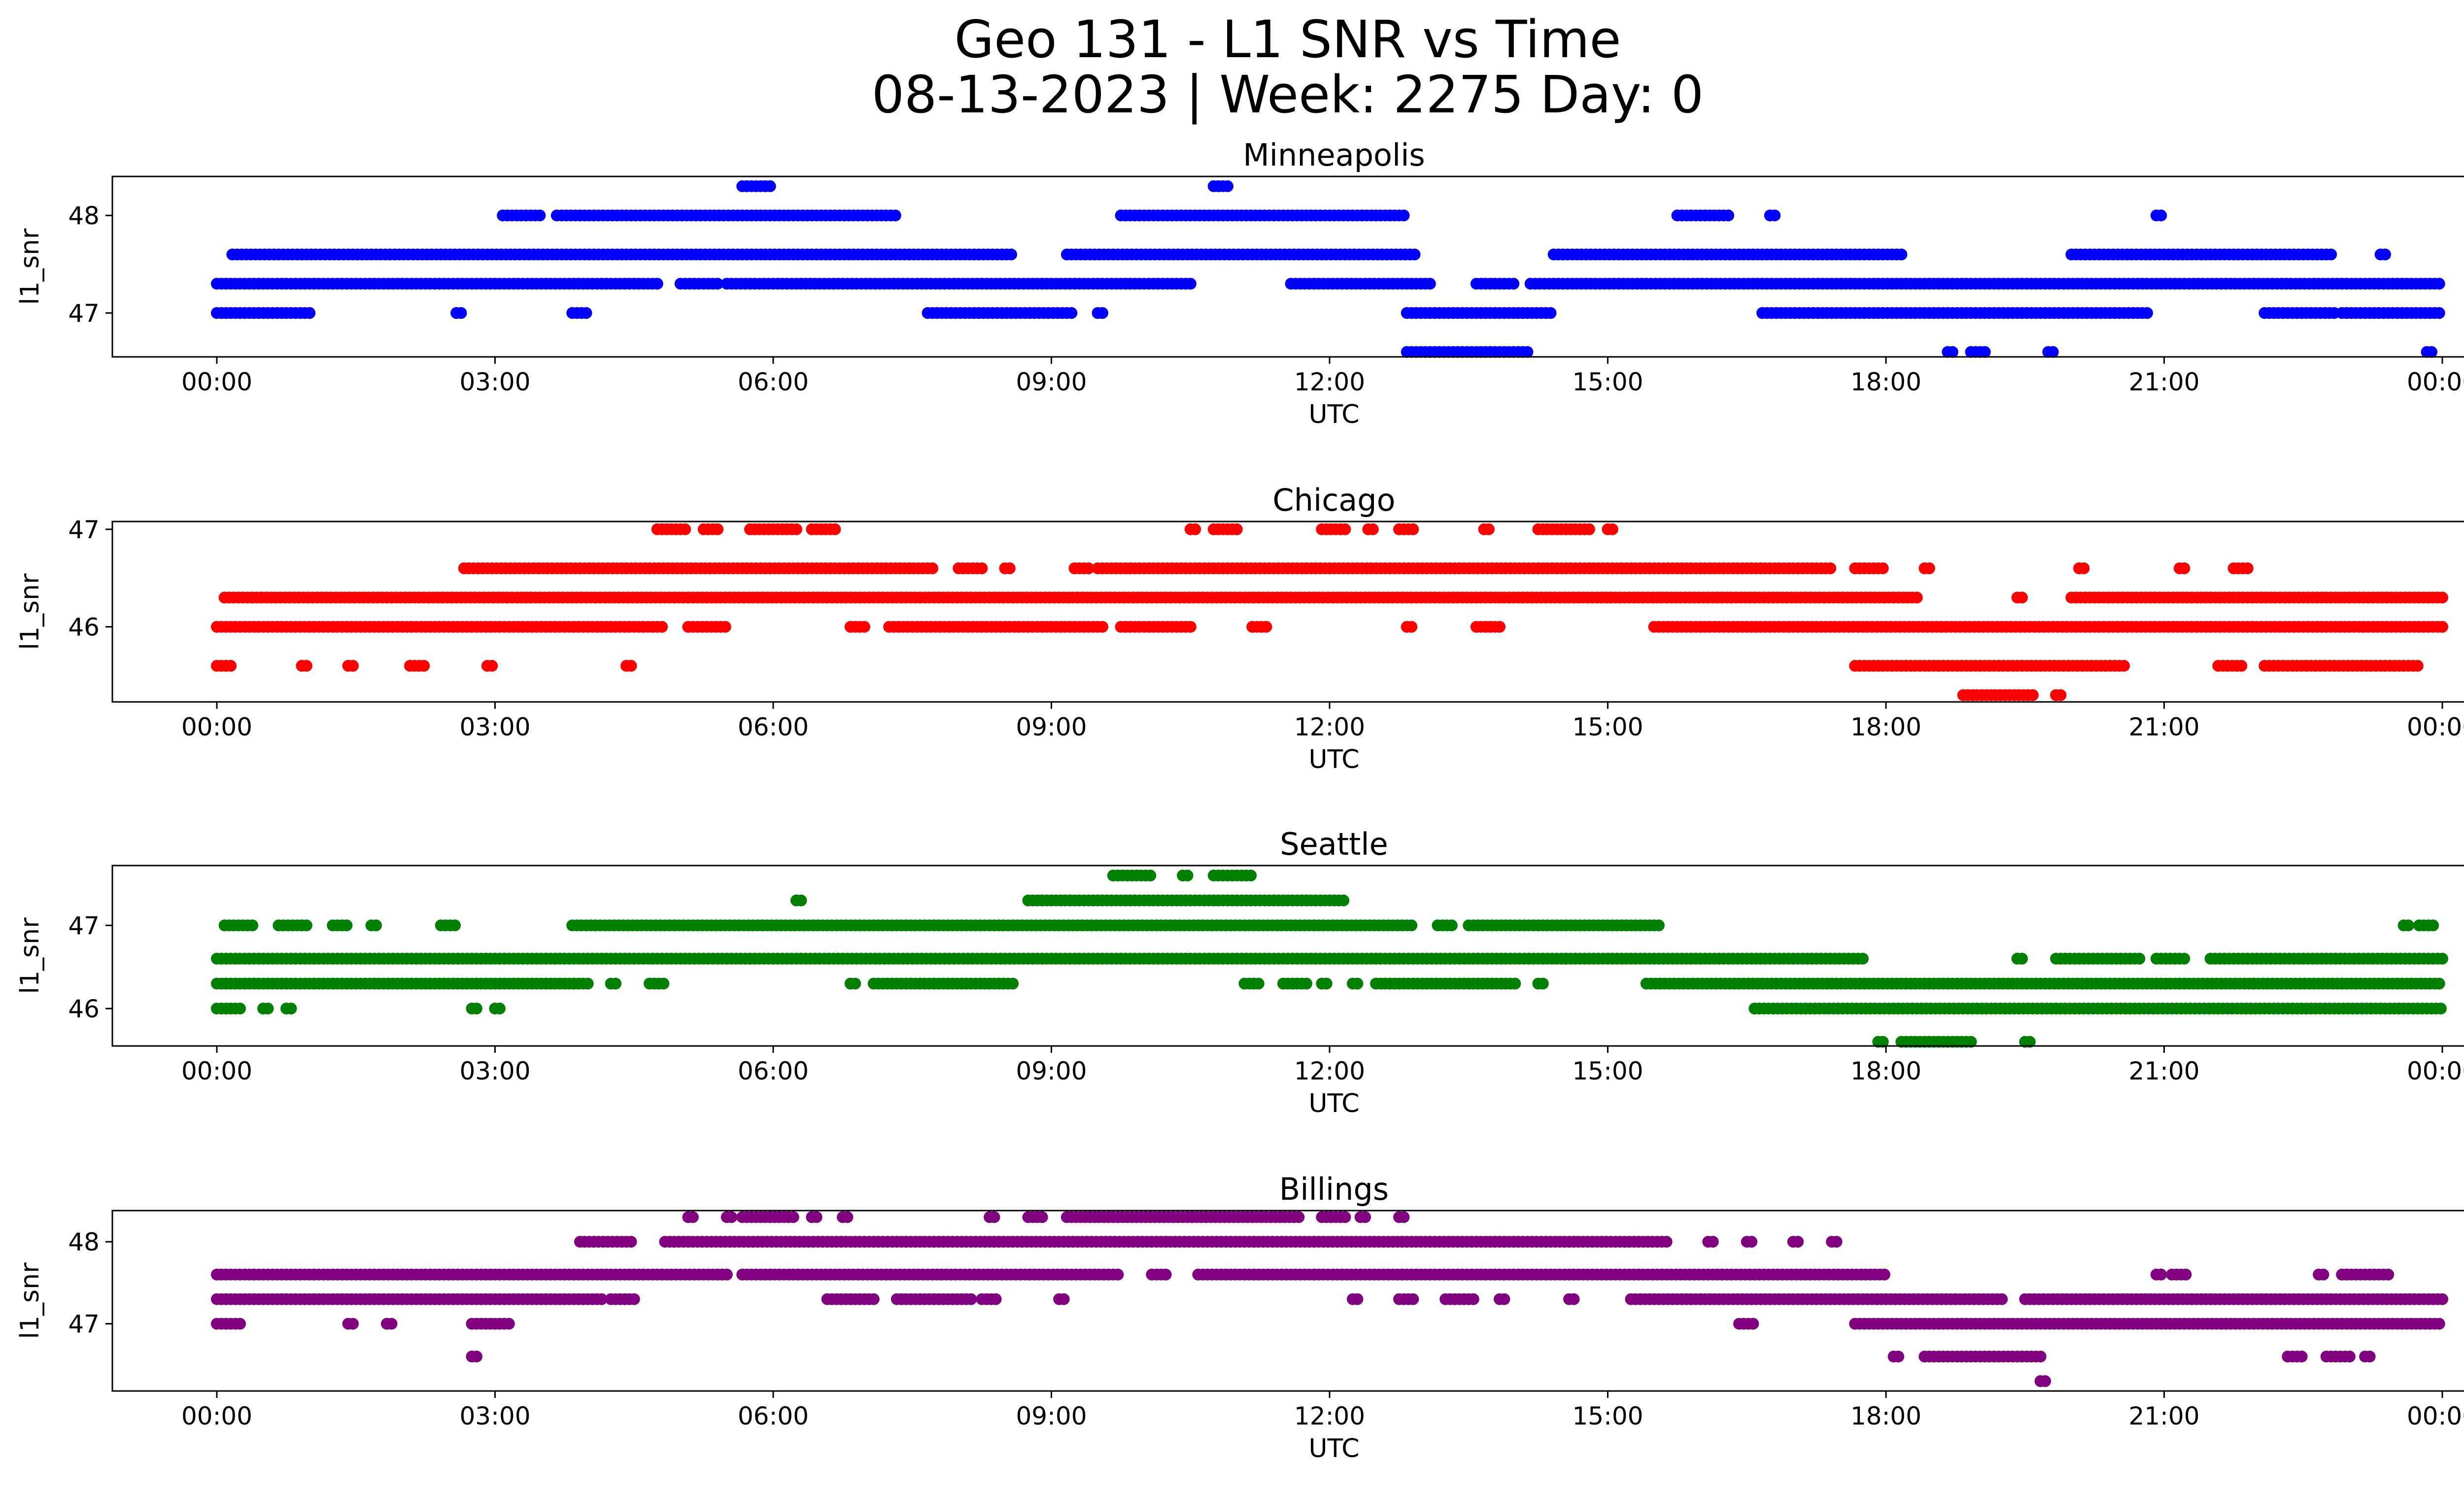 The image size is (2464, 1495). I want to click on x-tick-label: 03:00, so click(494, 727).